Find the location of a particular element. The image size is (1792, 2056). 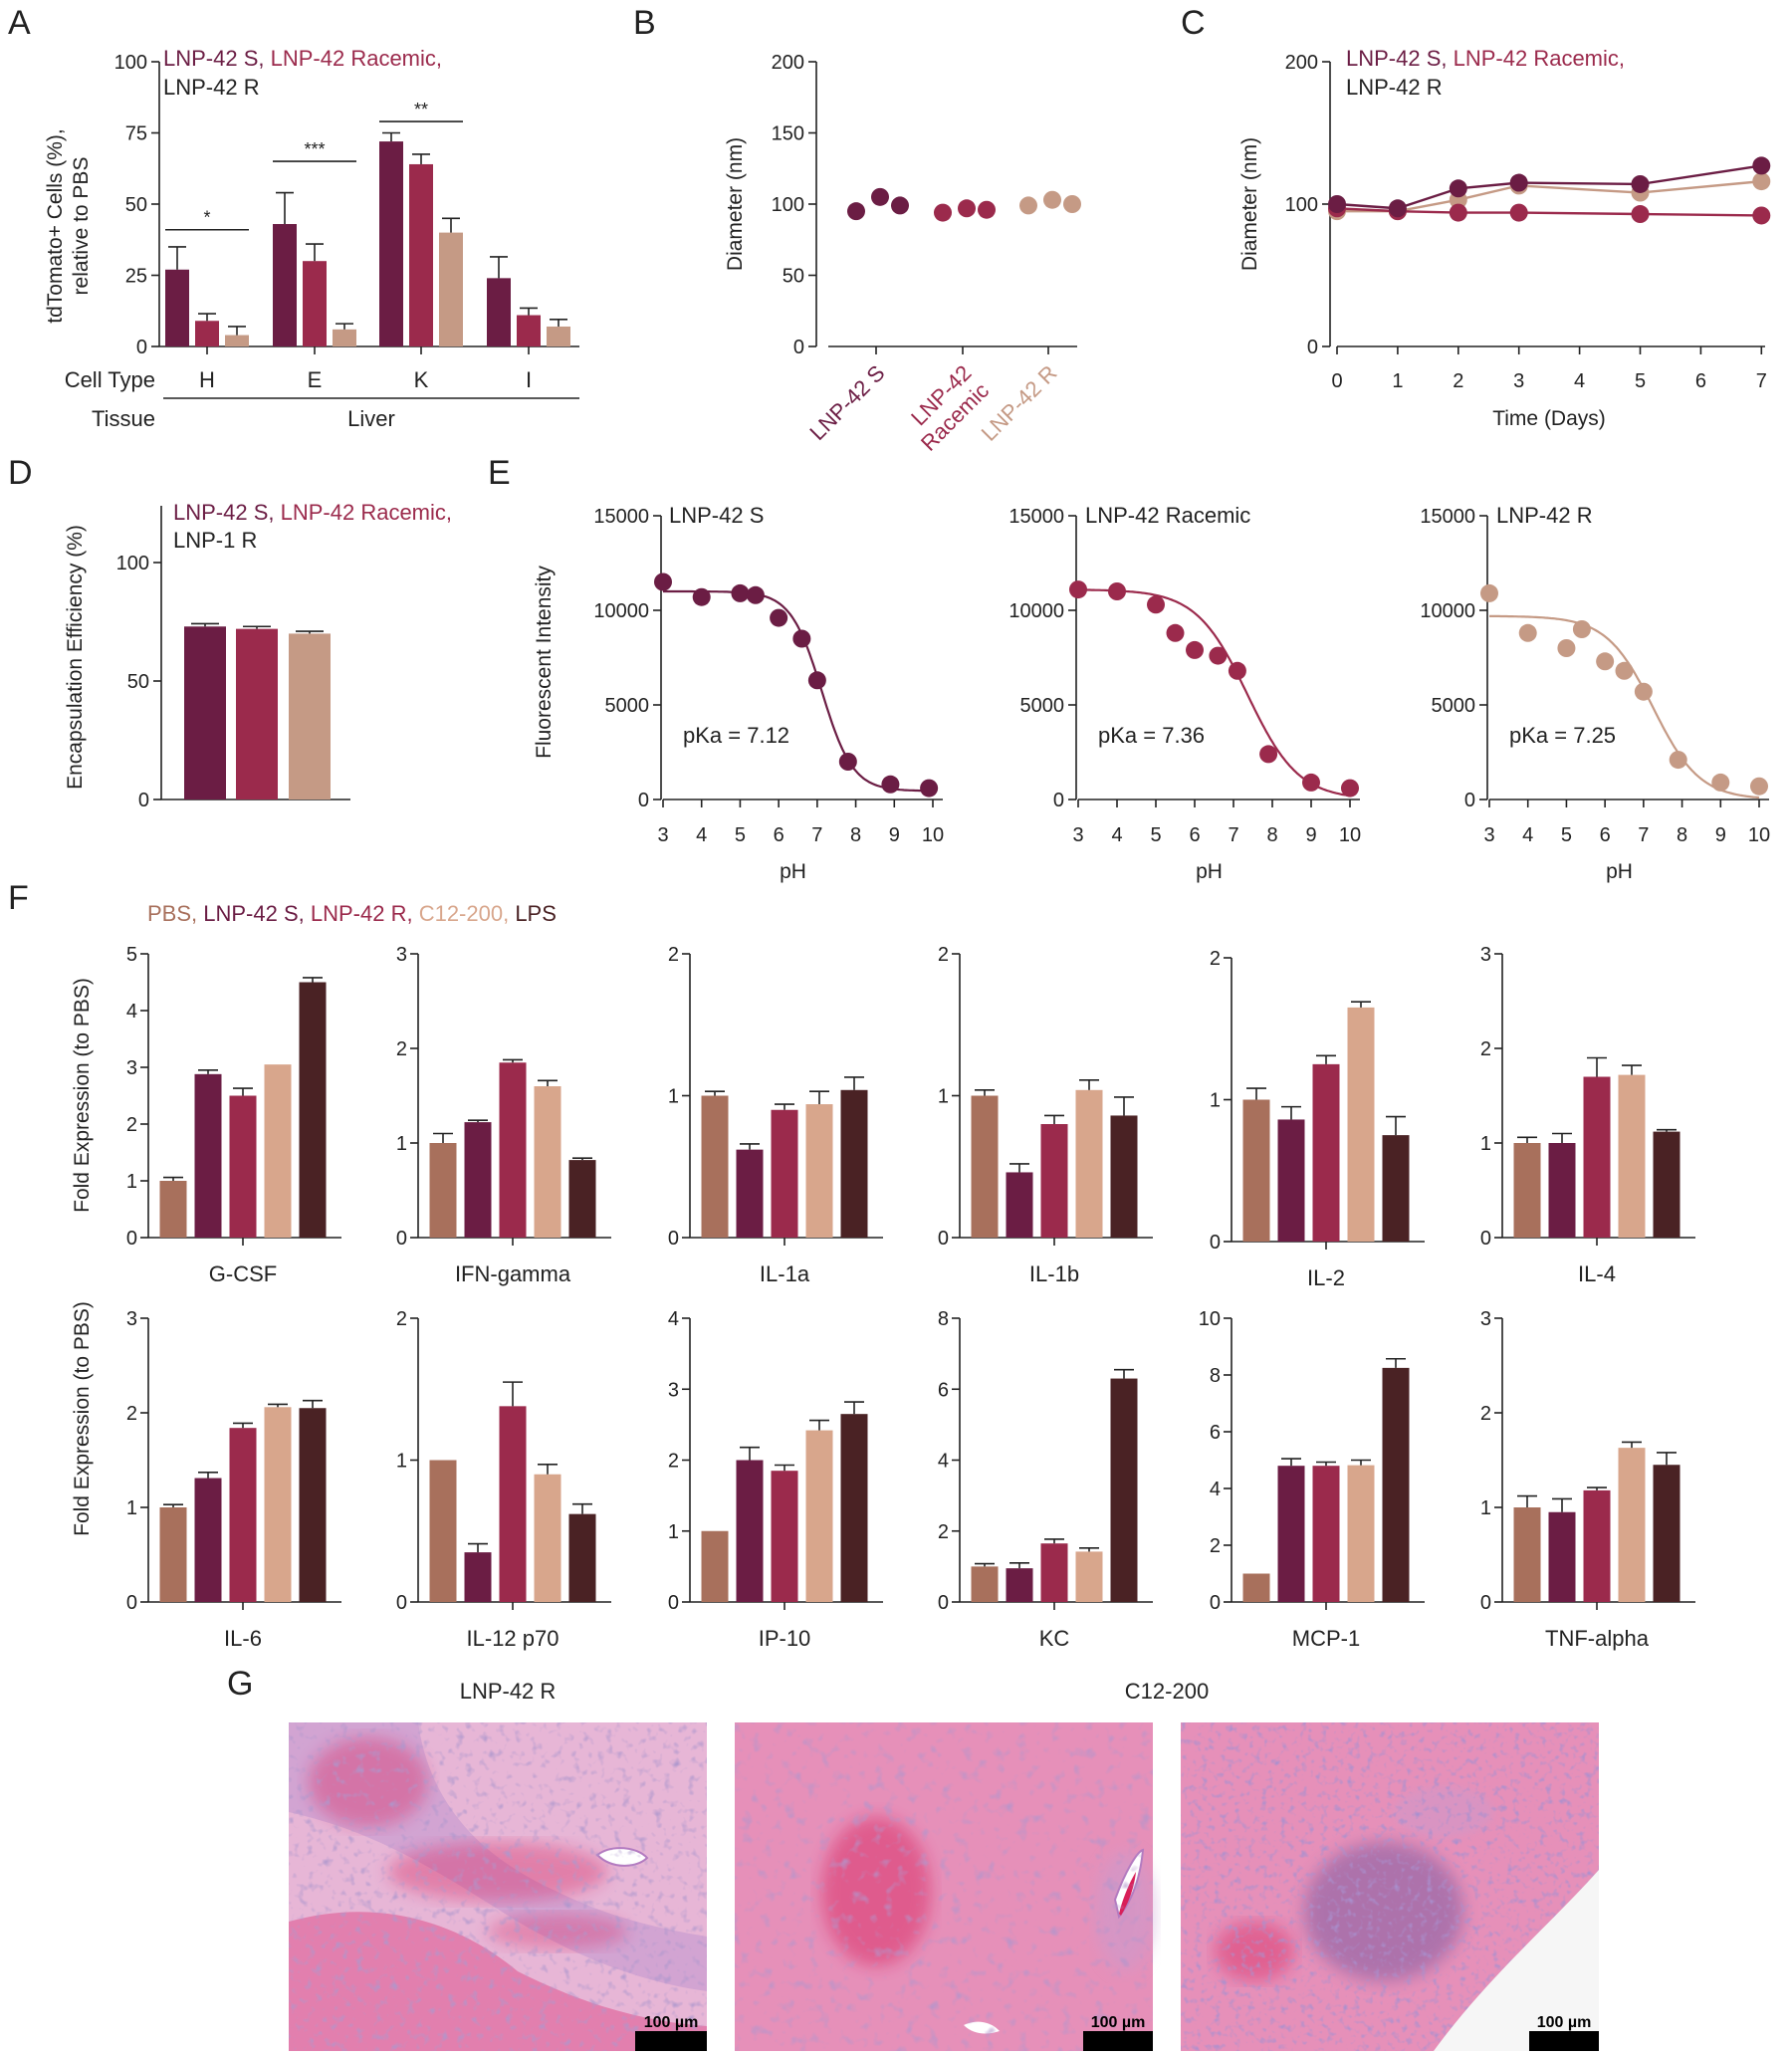

legend-lnp42s: LNP-42 S, is located at coordinates (214, 58).